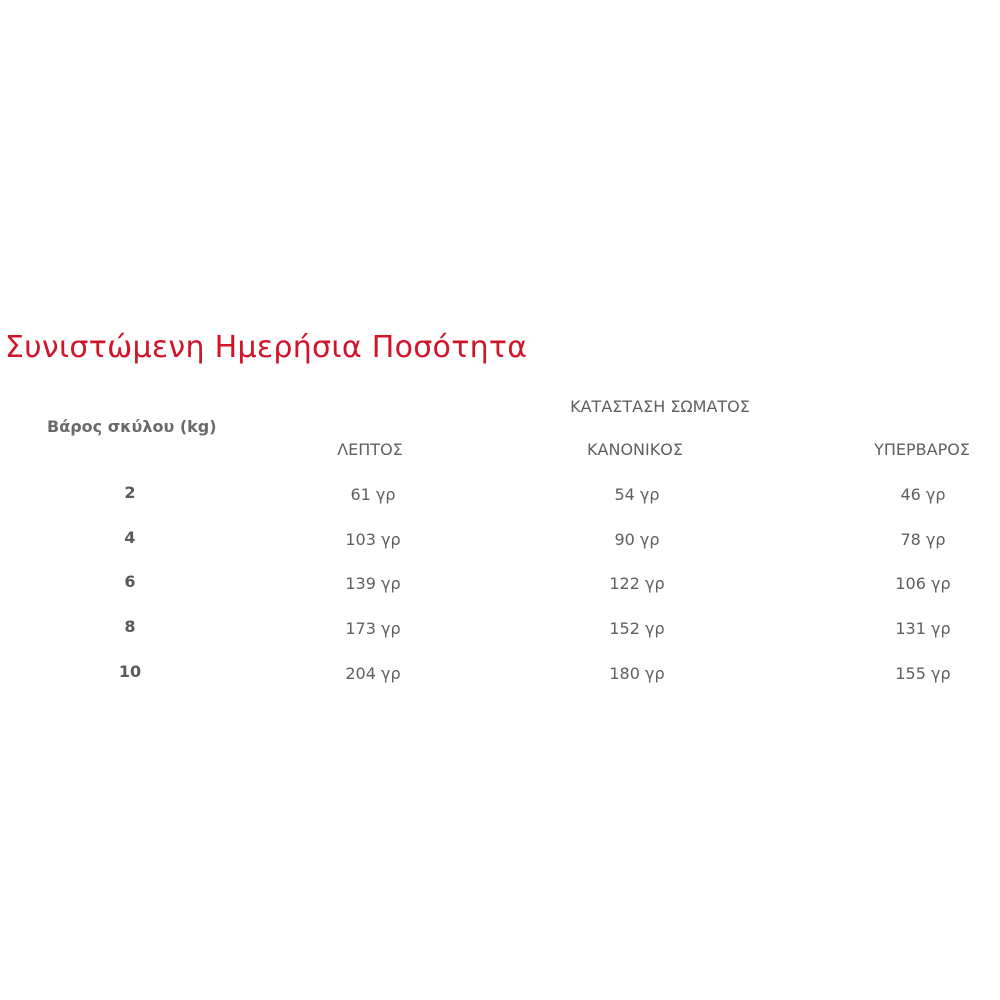 The height and width of the screenshot is (1000, 1000). Describe the element at coordinates (637, 539) in the screenshot. I see `amount-cell: 90 γρ` at that location.